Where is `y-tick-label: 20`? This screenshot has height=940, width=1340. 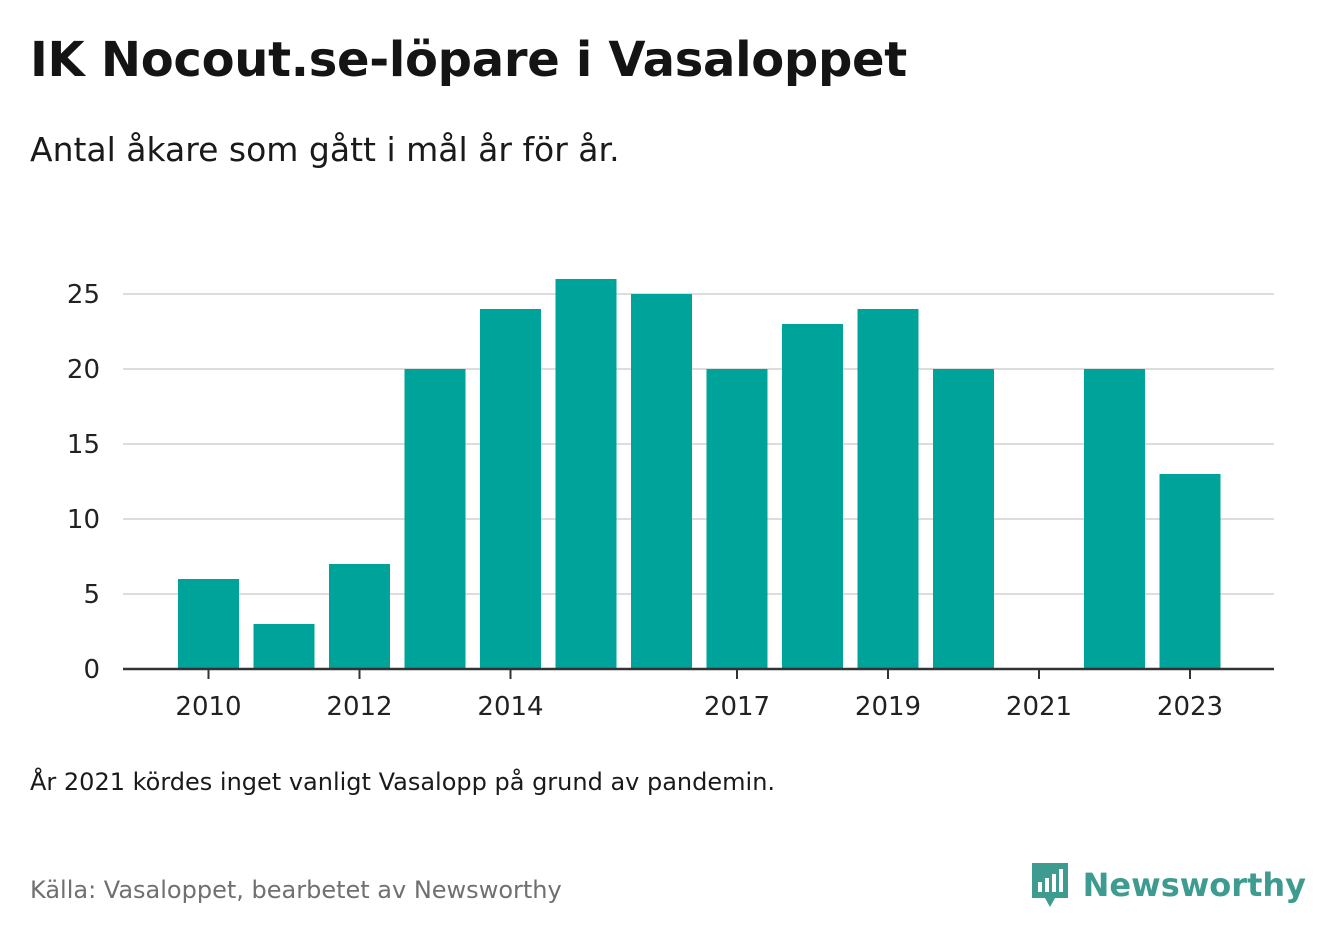 y-tick-label: 20 is located at coordinates (83, 370).